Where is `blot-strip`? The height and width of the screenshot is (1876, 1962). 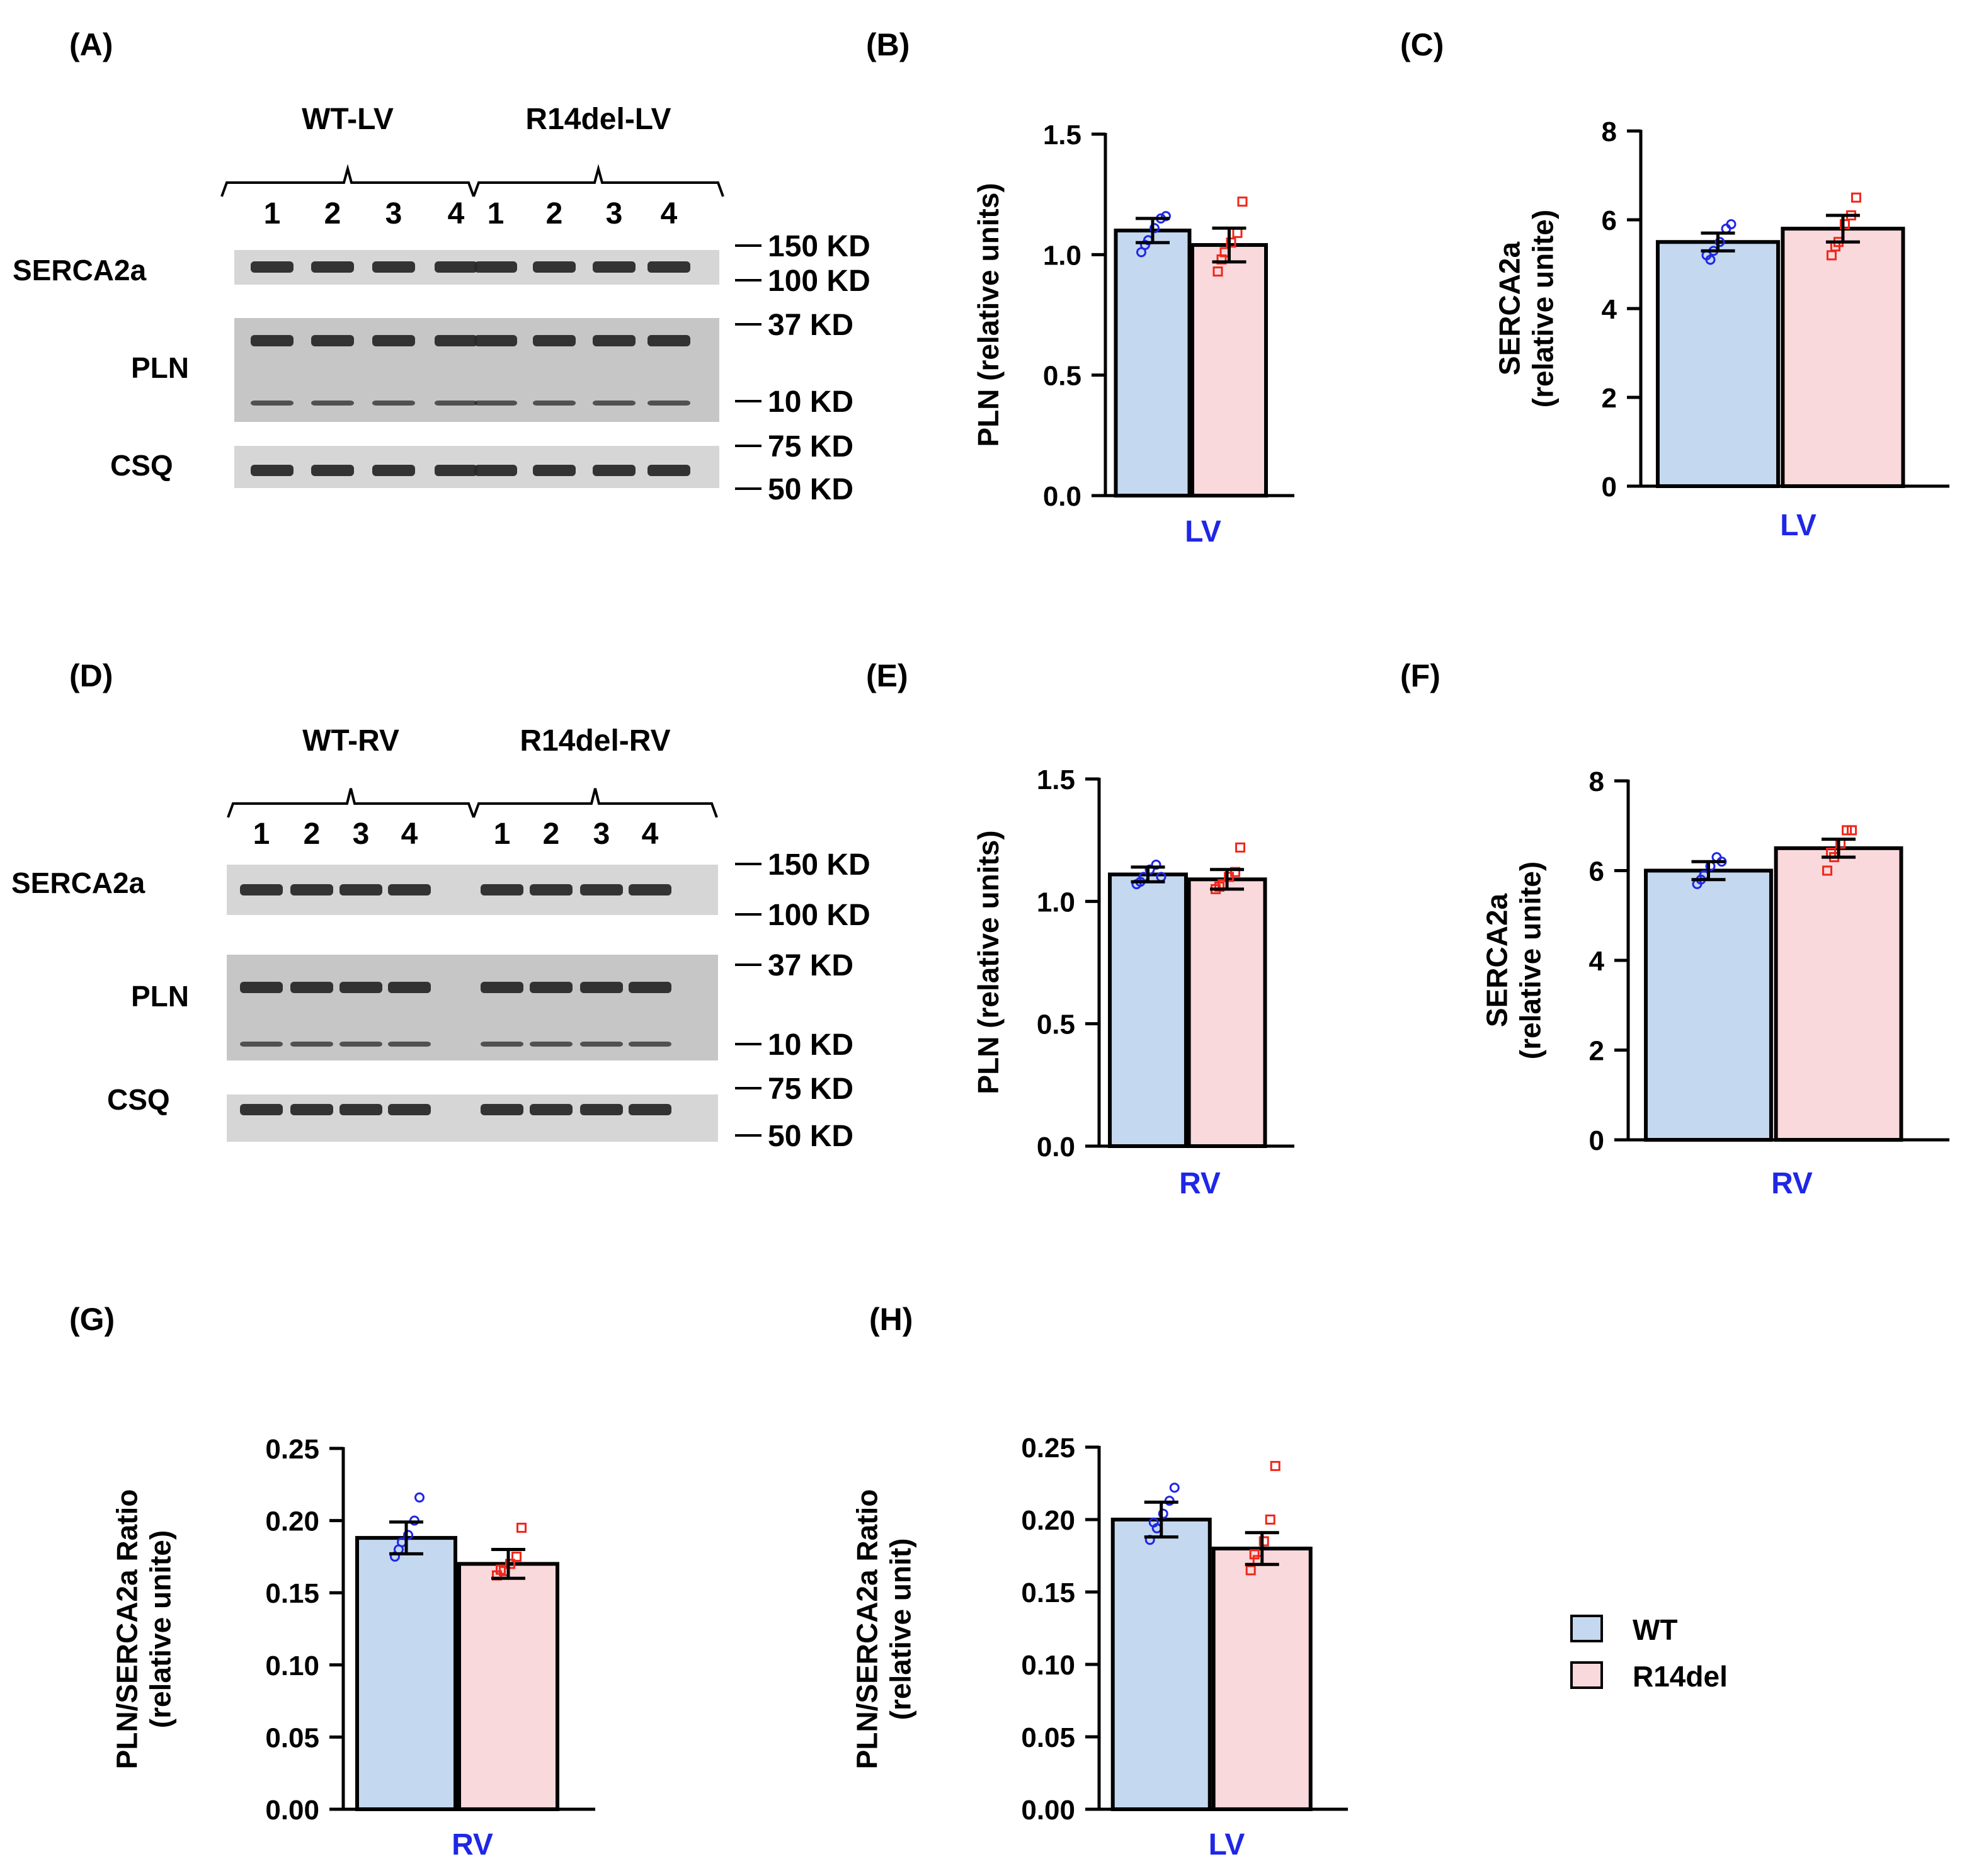 blot-strip is located at coordinates (472, 1118).